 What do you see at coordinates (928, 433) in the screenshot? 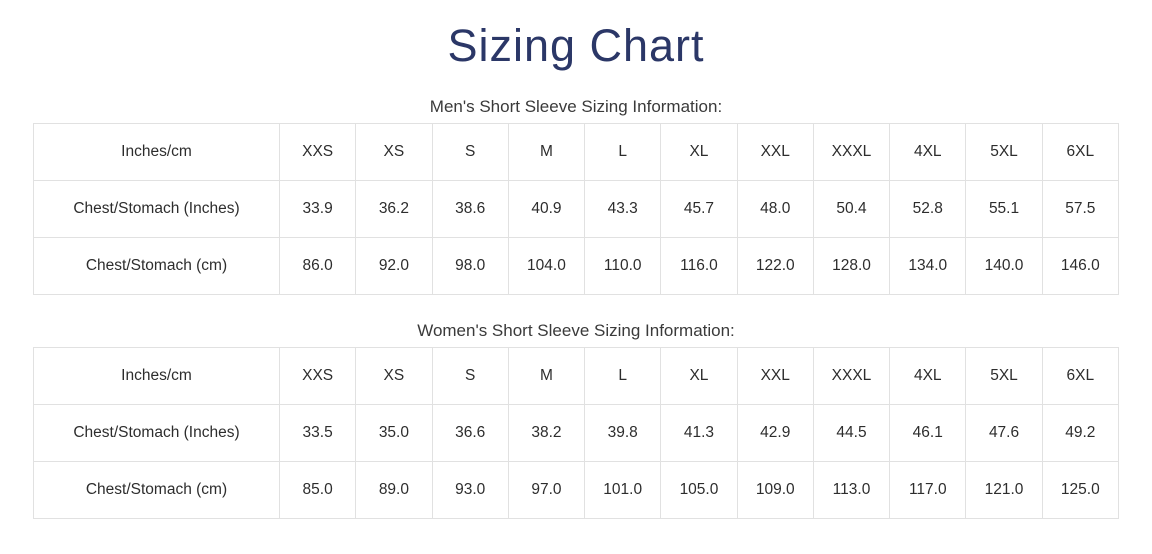
I see `size-value: 46.1` at bounding box center [928, 433].